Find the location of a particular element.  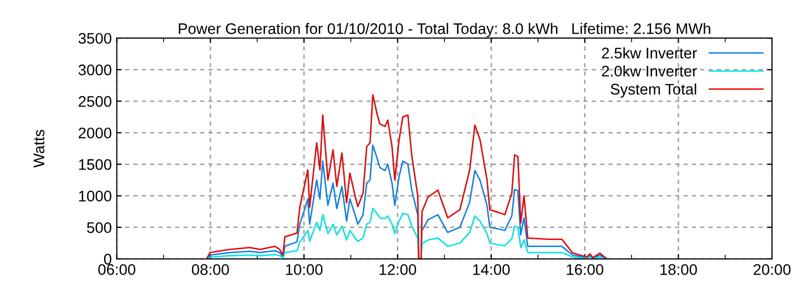

y-tick-label: 2000 is located at coordinates (95, 133).